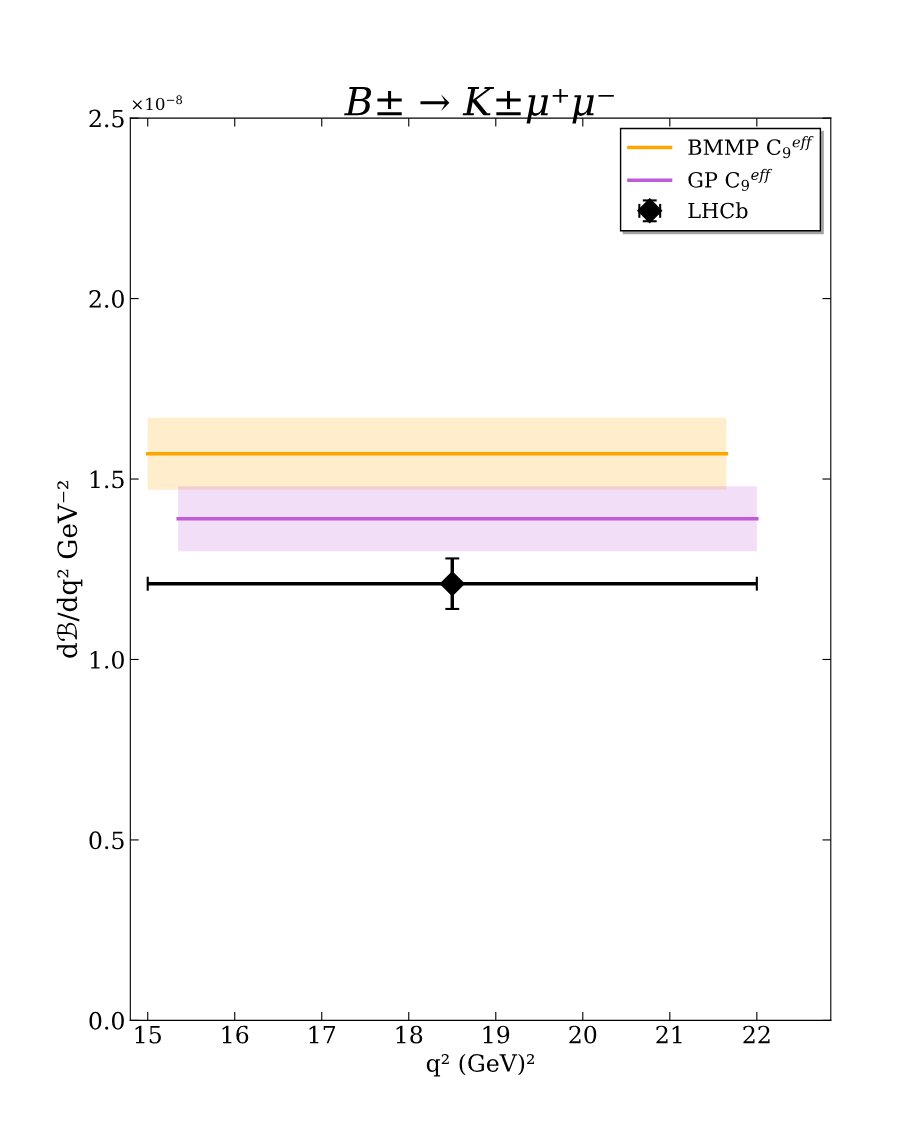 The width and height of the screenshot is (905, 1125). Describe the element at coordinates (756, 1034) in the screenshot. I see `x-tick-label: 22` at that location.